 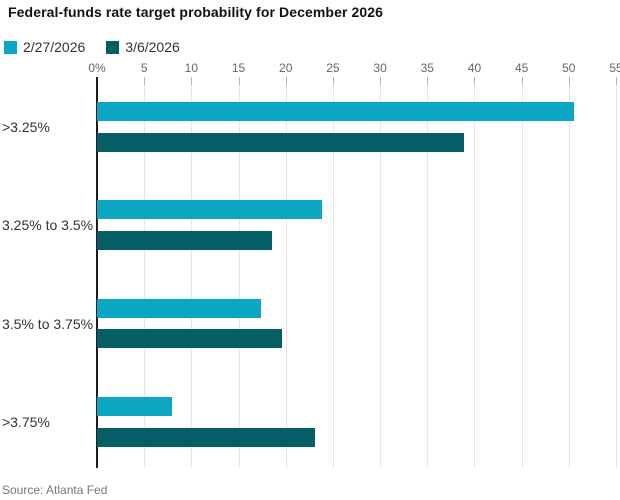 I want to click on x-axis-tick-label: 35, so click(x=427, y=68).